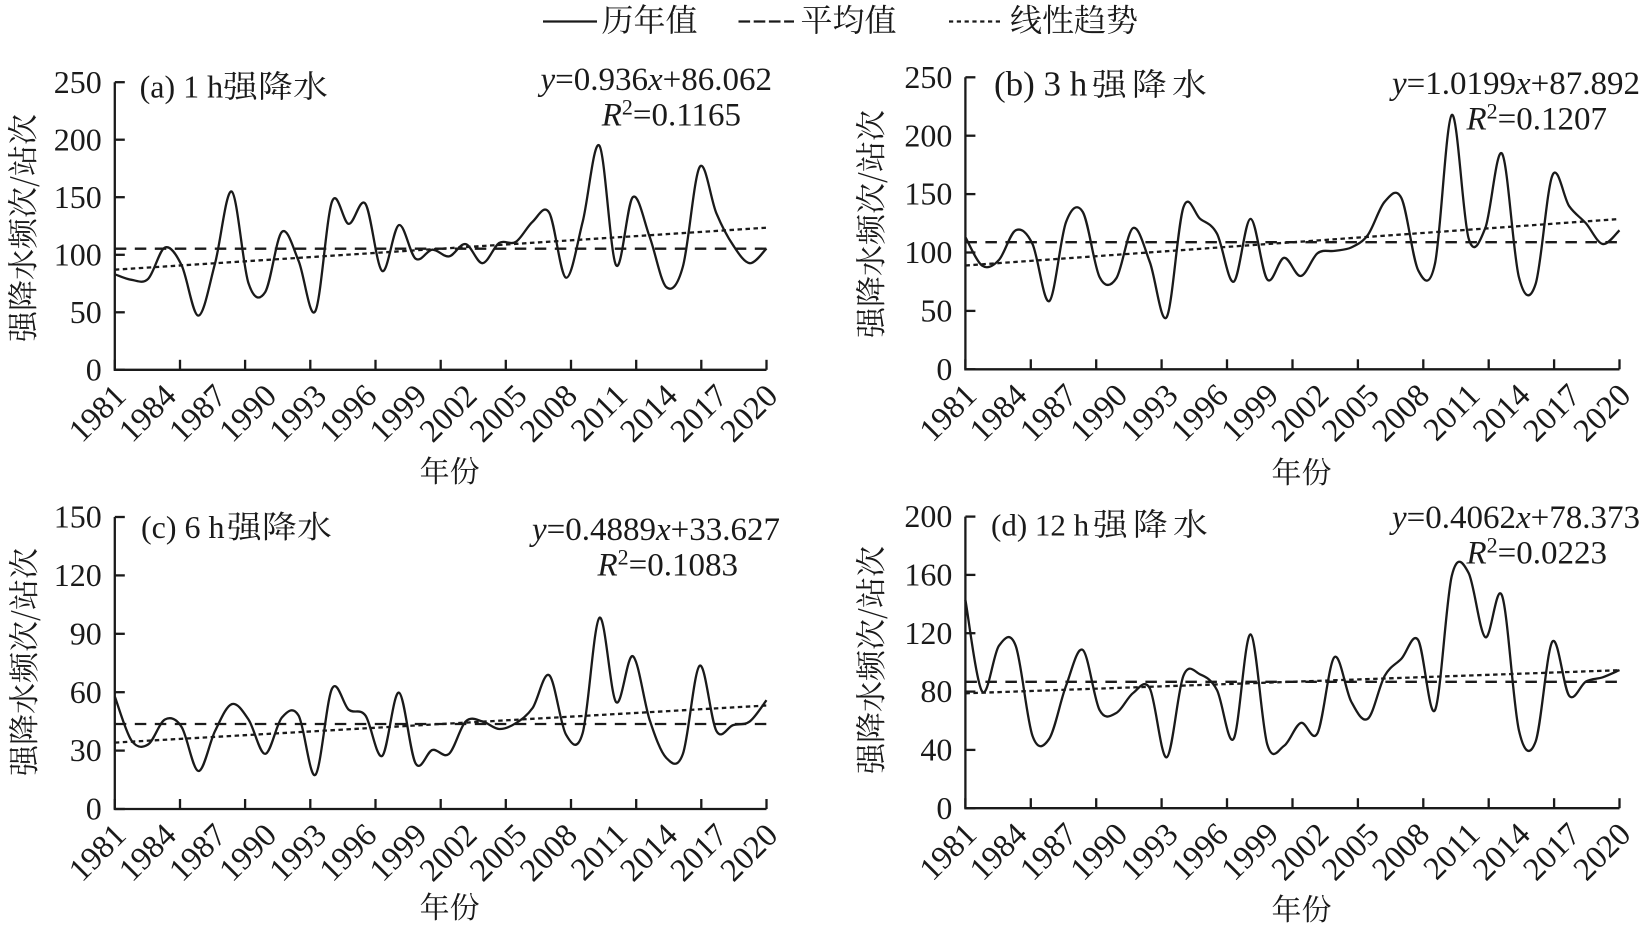 This screenshot has width=1648, height=927. Describe the element at coordinates (183, 527) in the screenshot. I see `svg-text: (c) 6 h` at that location.